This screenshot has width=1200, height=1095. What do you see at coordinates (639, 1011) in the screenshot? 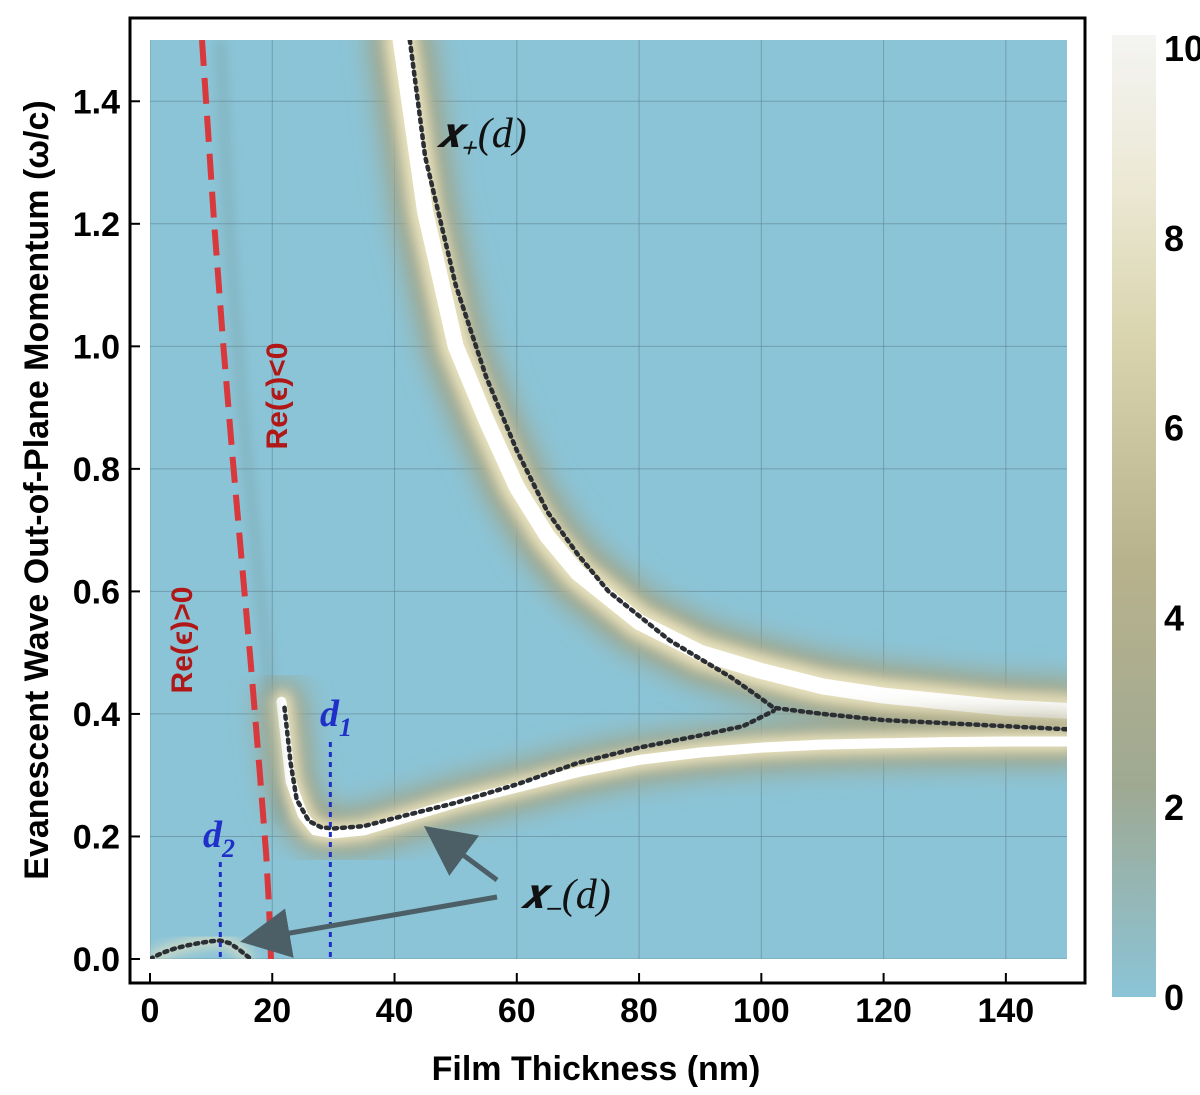
I see `x-tick-label: 80` at bounding box center [639, 1011].